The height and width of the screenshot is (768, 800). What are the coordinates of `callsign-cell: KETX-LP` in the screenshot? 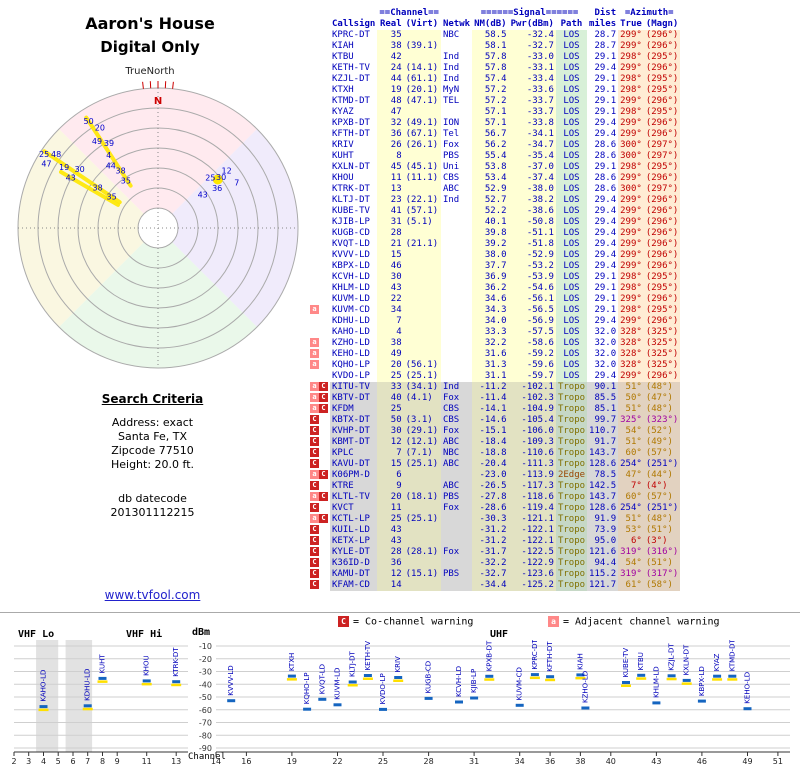 It's located at (354, 541).